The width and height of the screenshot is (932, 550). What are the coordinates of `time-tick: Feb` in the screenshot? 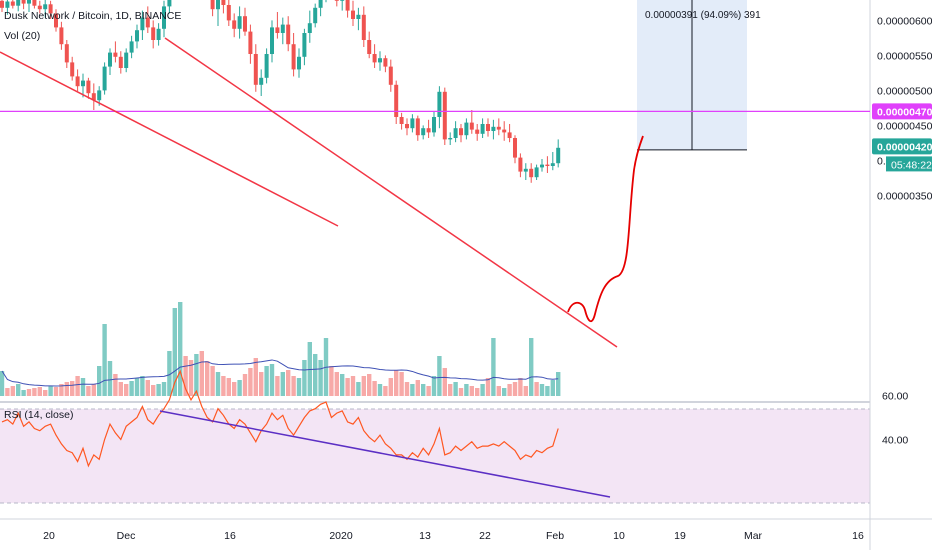 It's located at (555, 536).